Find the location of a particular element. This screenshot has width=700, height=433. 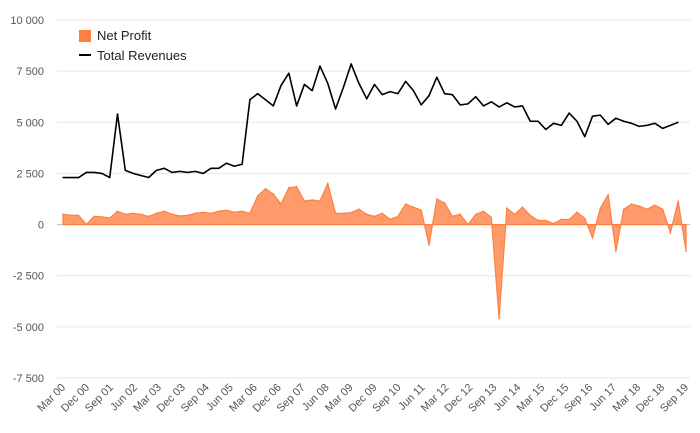

legend-swatch-net-profit is located at coordinates (85, 36).